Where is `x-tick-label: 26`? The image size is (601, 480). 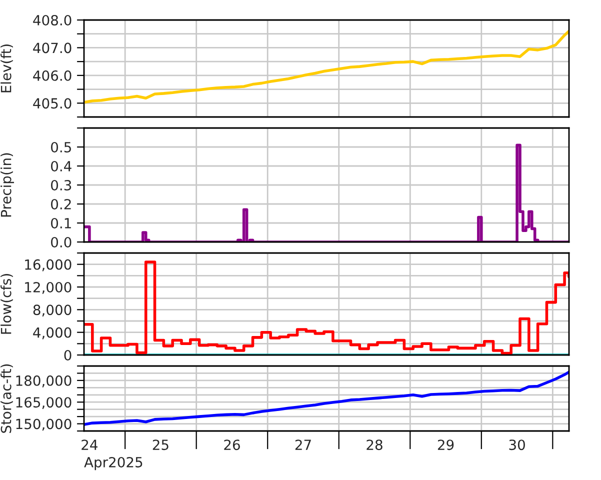 x-tick-label: 26 is located at coordinates (232, 445).